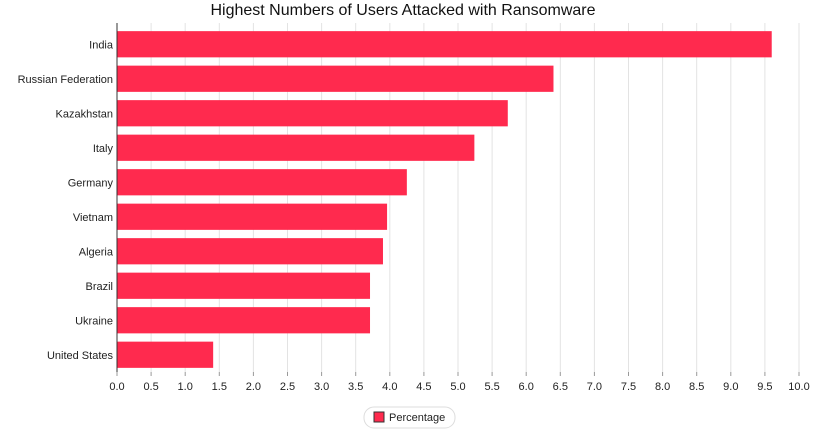  What do you see at coordinates (355, 387) in the screenshot?
I see `x-tick-label: 3.5` at bounding box center [355, 387].